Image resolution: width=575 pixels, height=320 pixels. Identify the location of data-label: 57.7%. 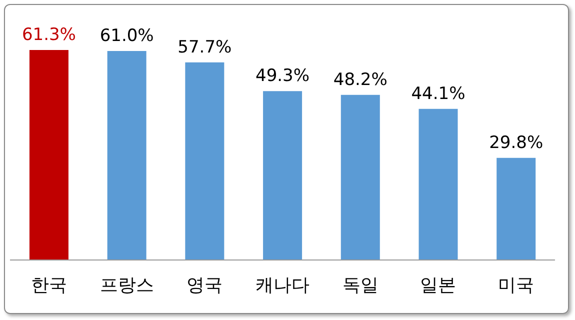
(205, 47).